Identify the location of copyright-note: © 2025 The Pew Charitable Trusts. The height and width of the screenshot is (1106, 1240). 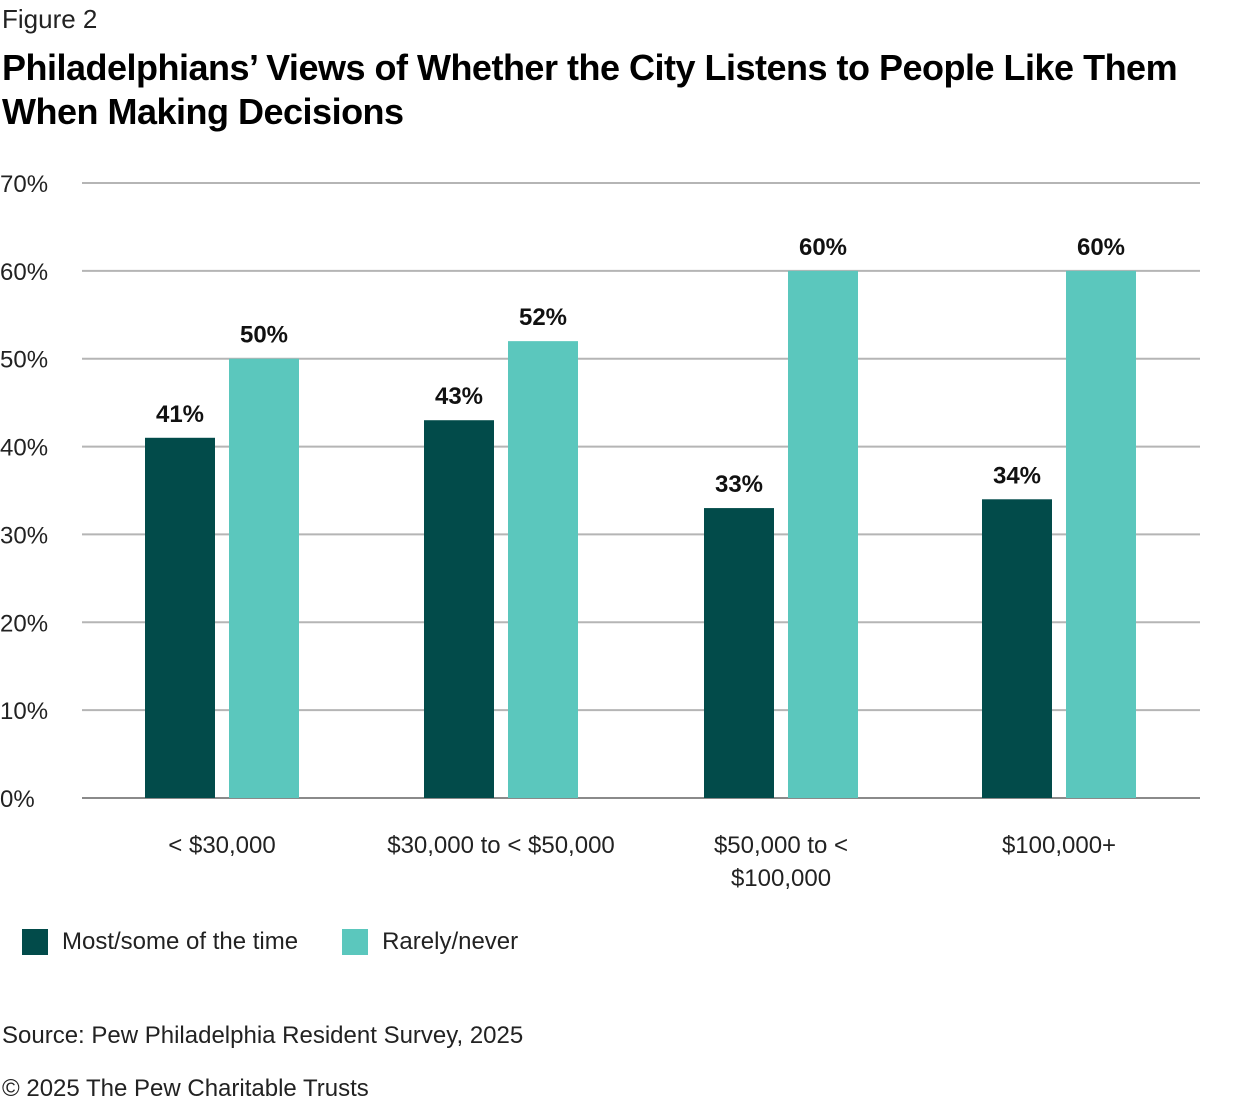
(185, 1088).